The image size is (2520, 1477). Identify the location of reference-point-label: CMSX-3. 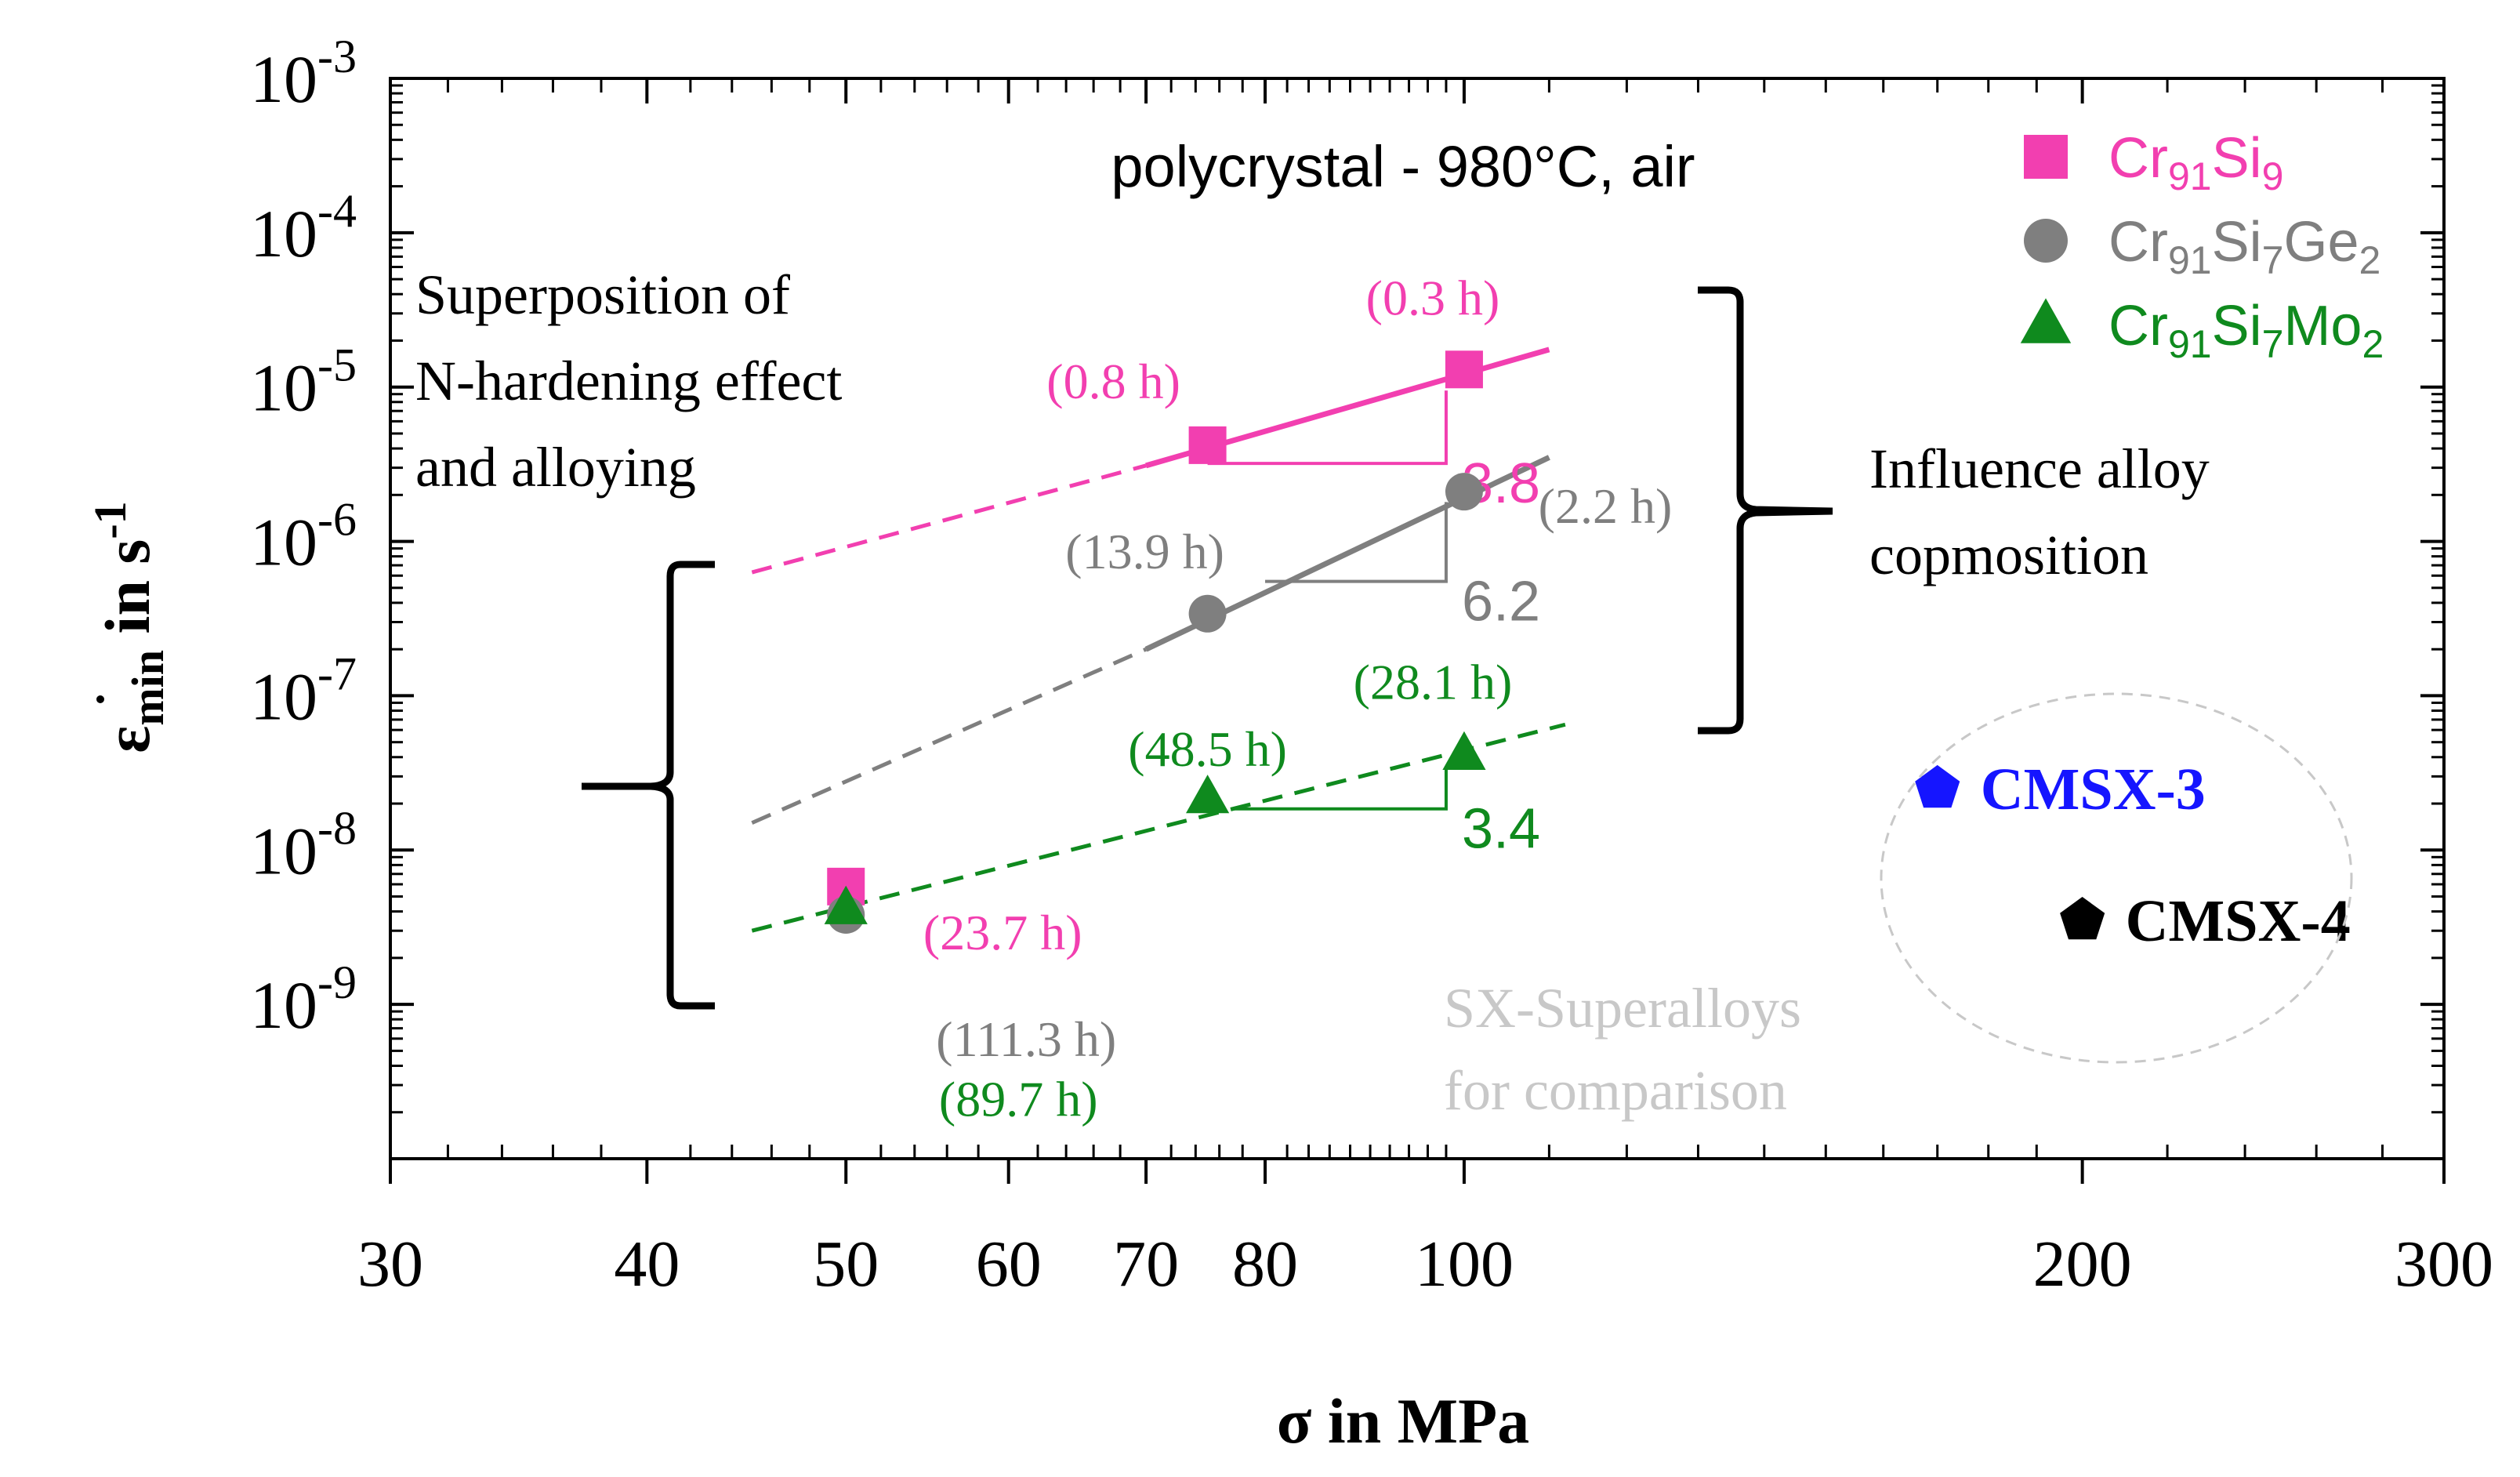
(2093, 789).